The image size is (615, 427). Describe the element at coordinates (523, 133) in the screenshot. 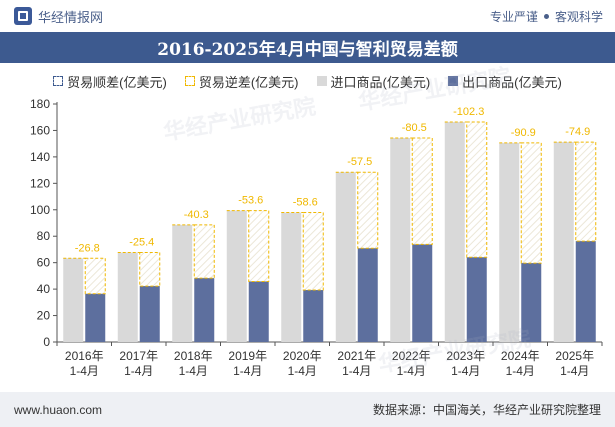

I see `deficit-value-label: -90.9` at that location.